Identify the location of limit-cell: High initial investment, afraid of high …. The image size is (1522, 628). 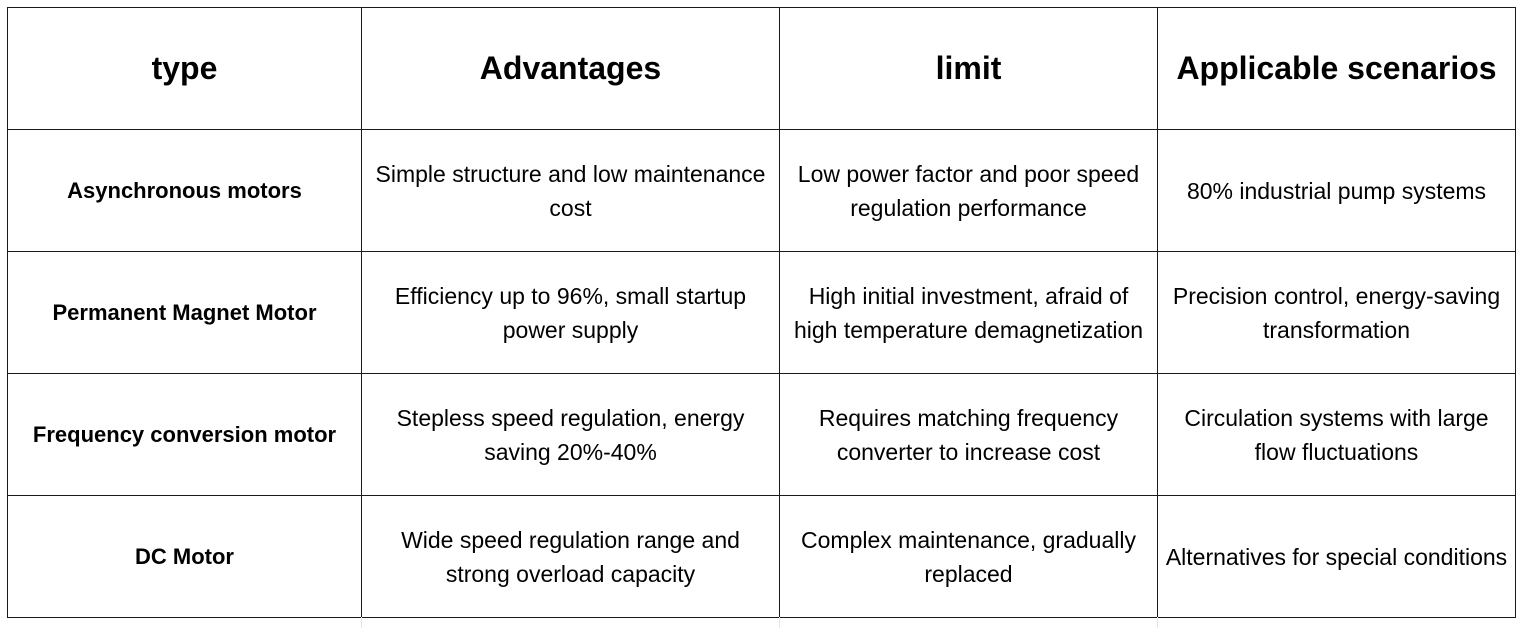
(968, 312).